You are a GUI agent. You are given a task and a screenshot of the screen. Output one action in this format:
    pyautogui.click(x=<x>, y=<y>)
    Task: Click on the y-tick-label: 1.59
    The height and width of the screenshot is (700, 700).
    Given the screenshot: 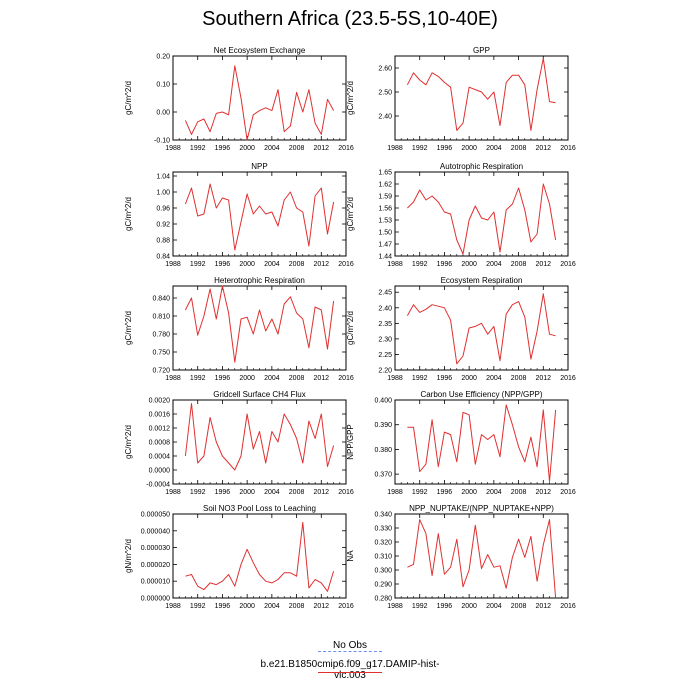 What is the action you would take?
    pyautogui.click(x=385, y=197)
    